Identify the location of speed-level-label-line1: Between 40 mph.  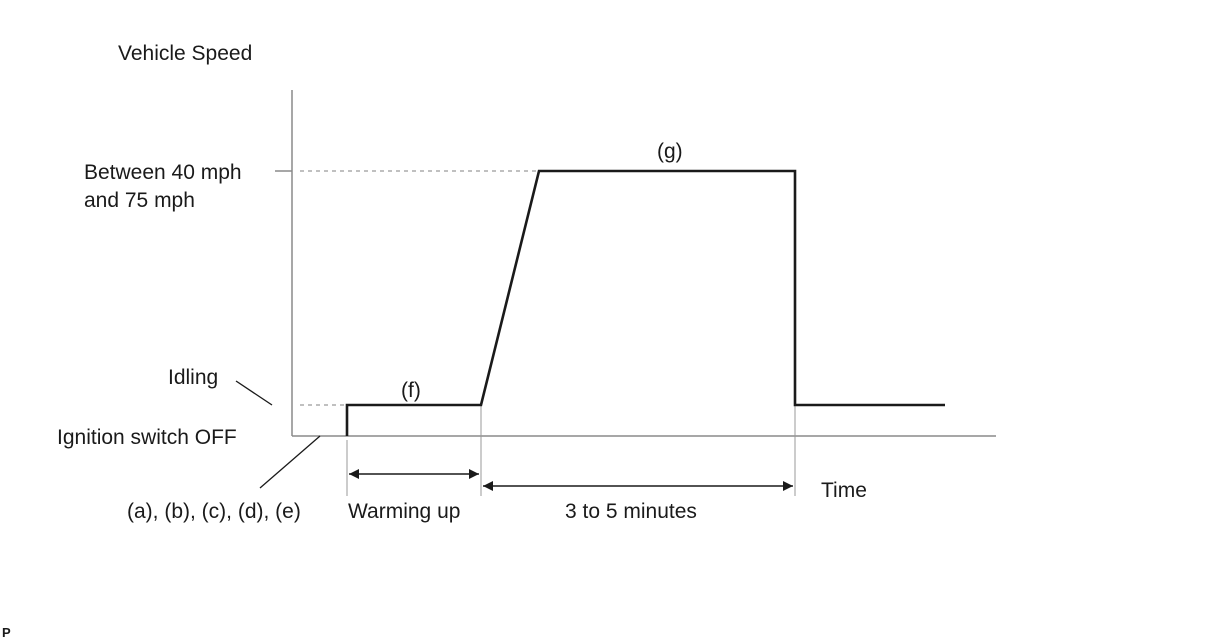
(163, 172).